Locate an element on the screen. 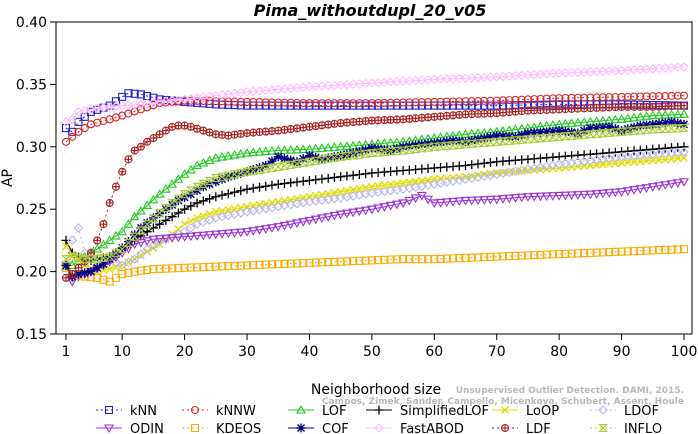  x-tick-label: 70 is located at coordinates (497, 352).